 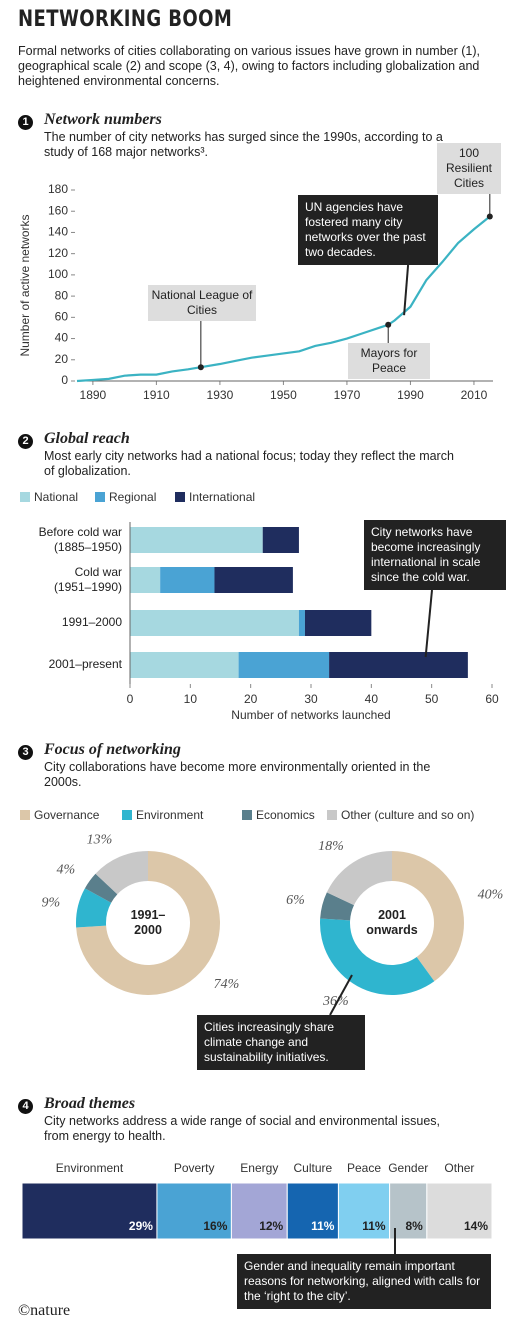 I want to click on y-tick-label: 160, so click(x=58, y=210).